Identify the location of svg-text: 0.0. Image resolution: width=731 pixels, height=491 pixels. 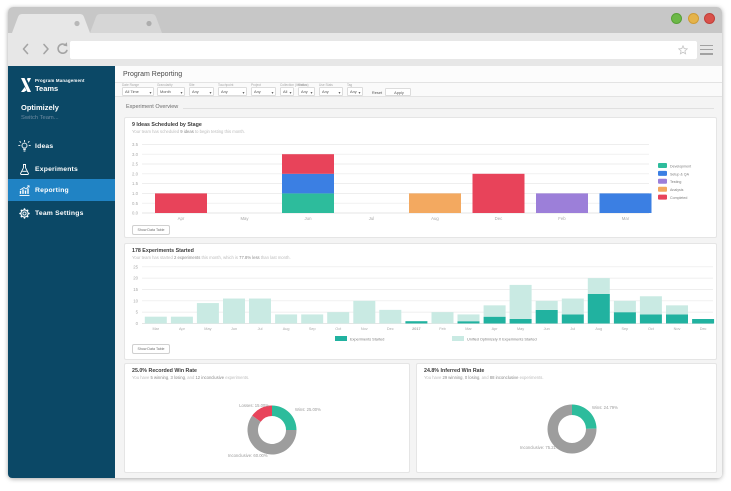
(135, 213).